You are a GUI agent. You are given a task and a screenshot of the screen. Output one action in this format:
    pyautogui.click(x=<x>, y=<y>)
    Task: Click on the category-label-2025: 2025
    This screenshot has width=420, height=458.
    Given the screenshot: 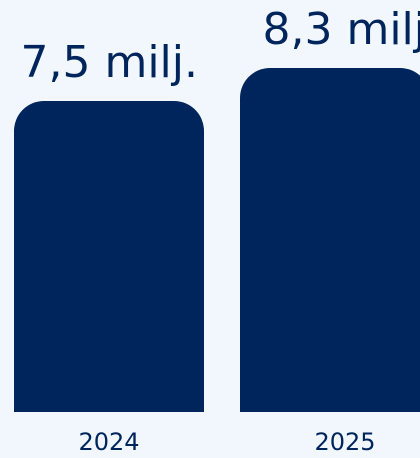 What is the action you would take?
    pyautogui.click(x=345, y=442)
    